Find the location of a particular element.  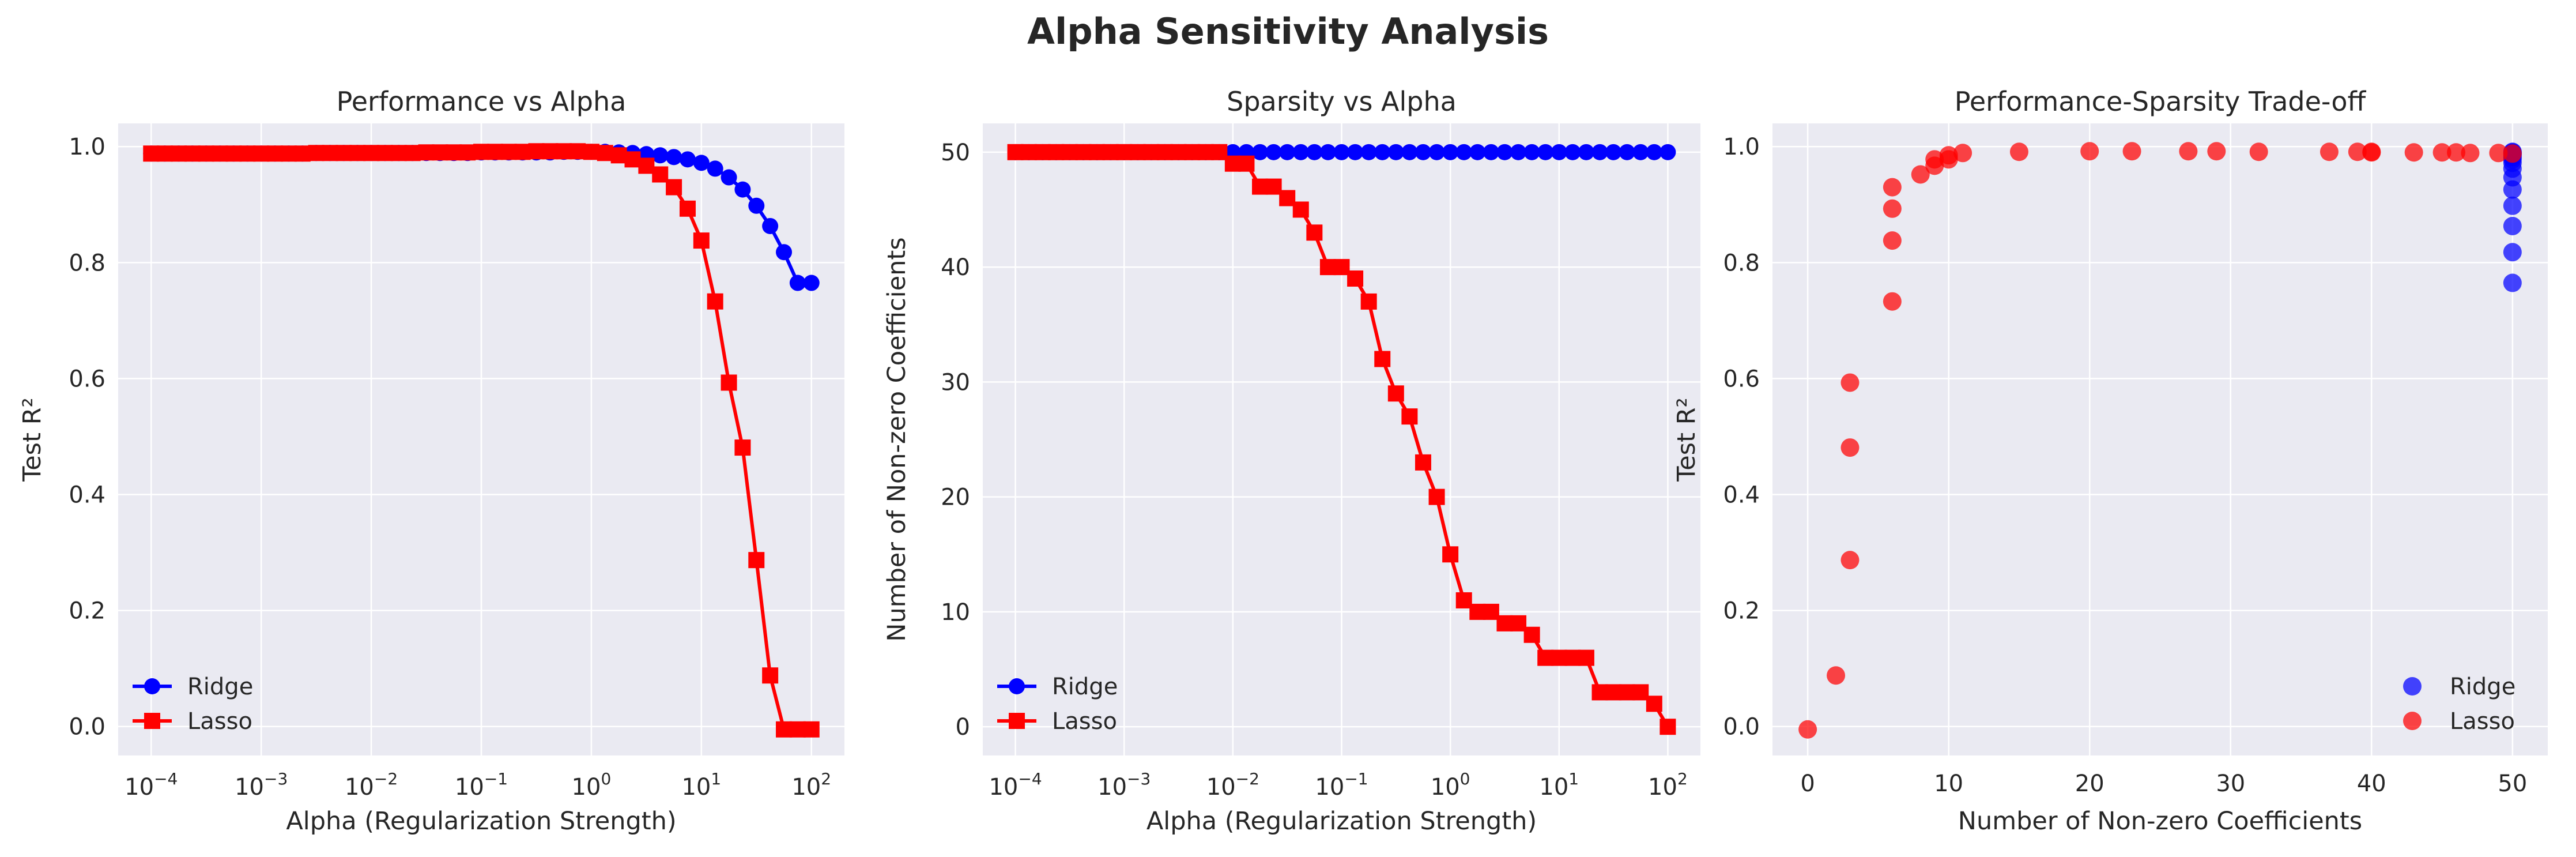

legend-label: Ridge is located at coordinates (2482, 687).